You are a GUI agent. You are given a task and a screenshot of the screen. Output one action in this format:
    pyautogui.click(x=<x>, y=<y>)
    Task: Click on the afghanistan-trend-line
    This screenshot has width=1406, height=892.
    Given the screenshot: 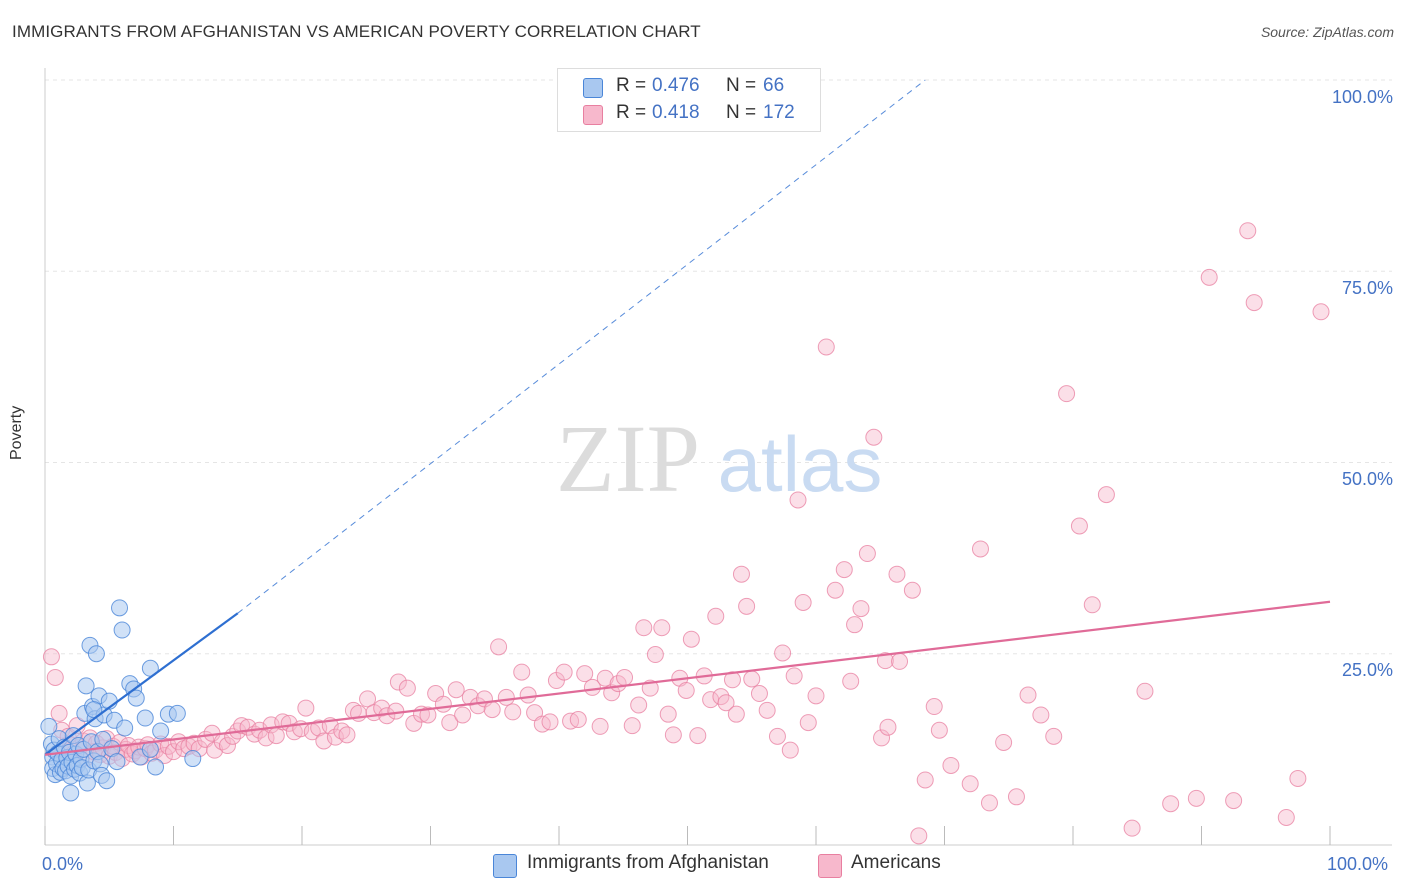 What is the action you would take?
    pyautogui.click(x=141, y=684)
    